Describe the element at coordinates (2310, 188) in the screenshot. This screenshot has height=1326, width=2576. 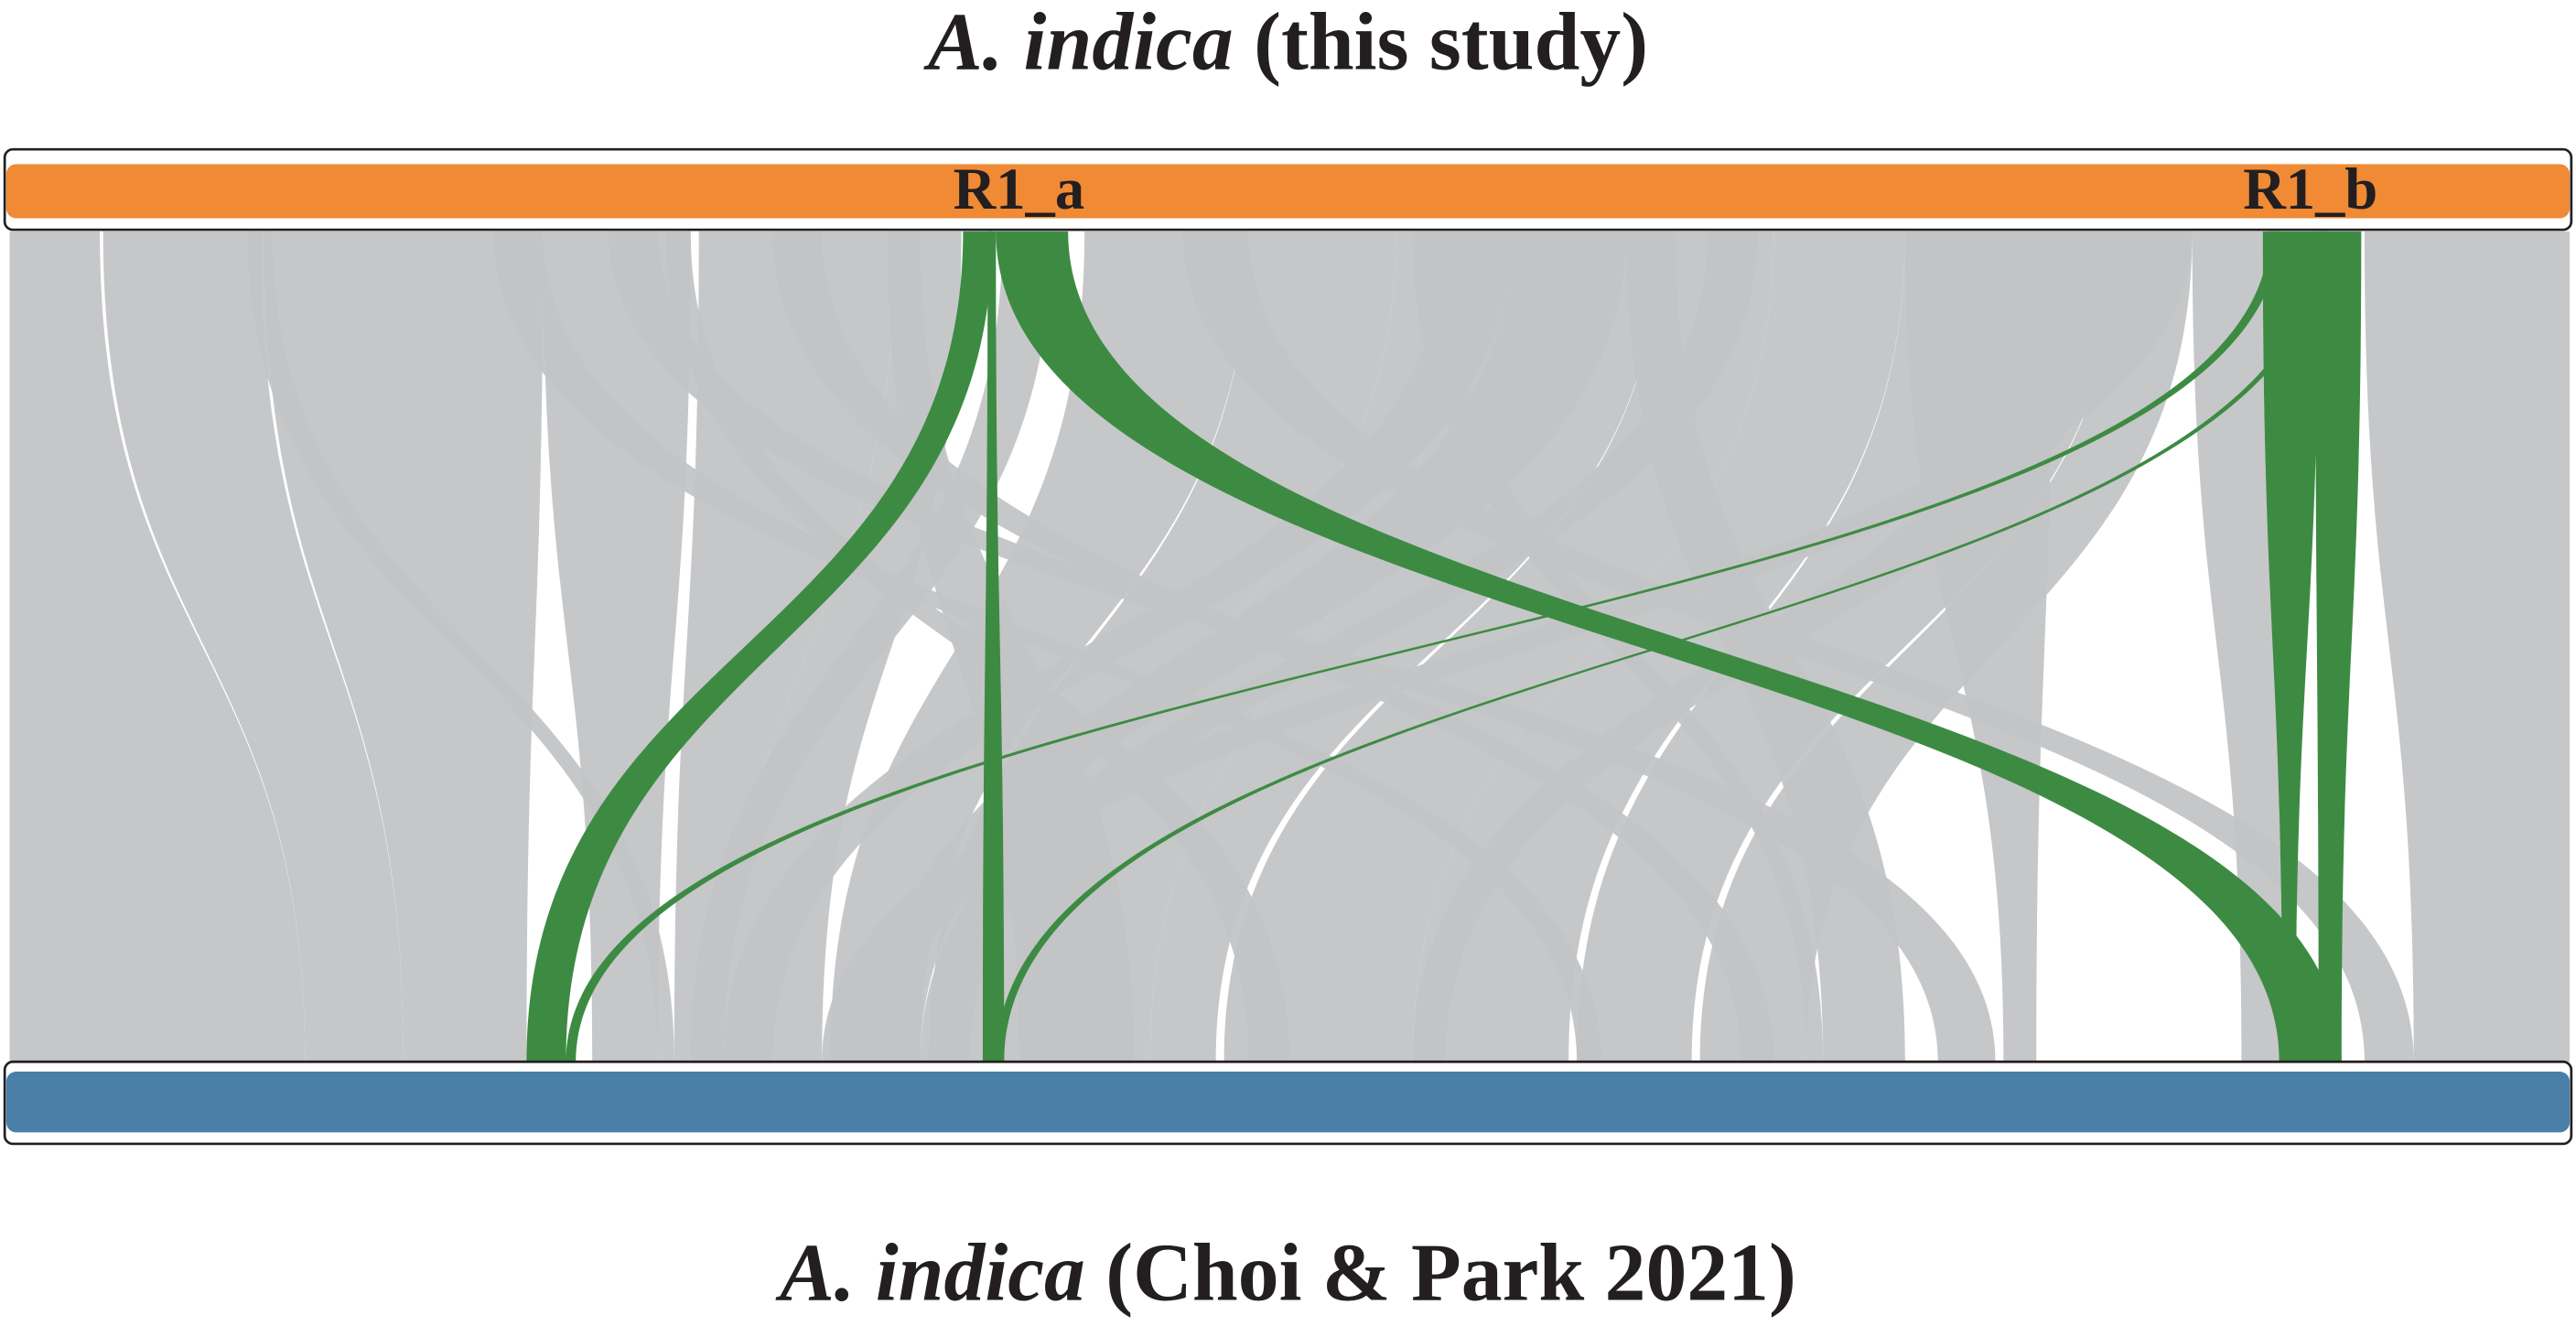
I see `marker-label: R1_b` at that location.